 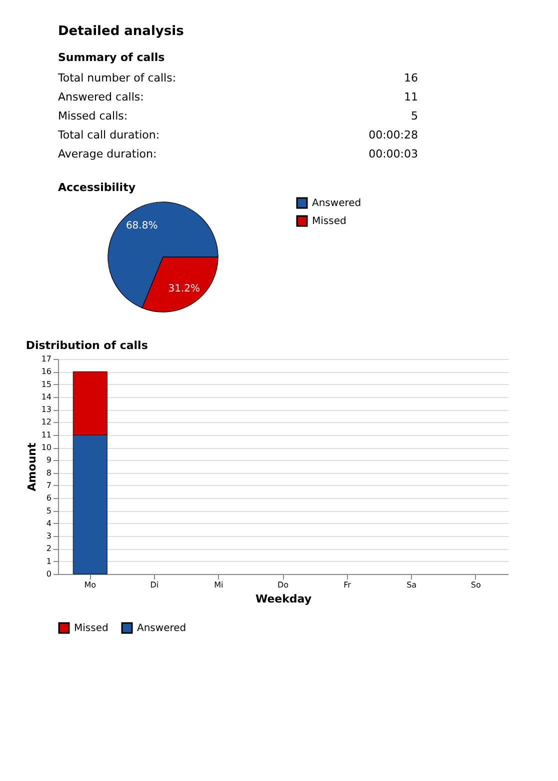 I want to click on y-tick-label: 1, so click(x=49, y=561).